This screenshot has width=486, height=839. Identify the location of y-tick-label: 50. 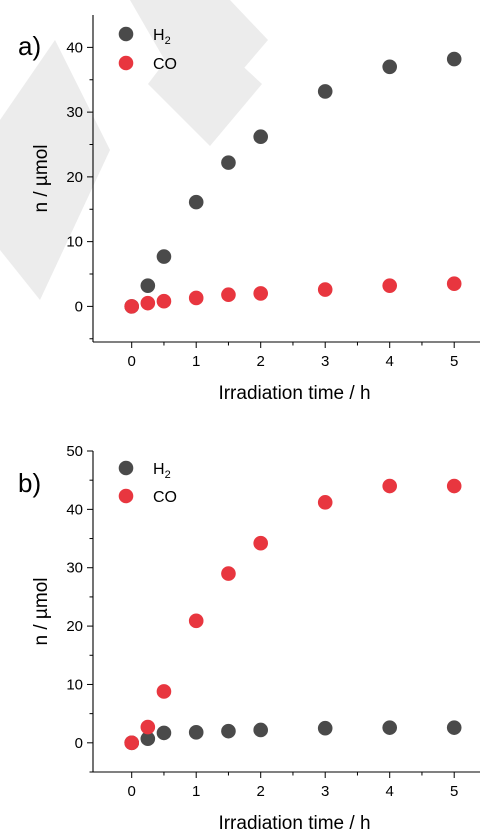
(74, 451).